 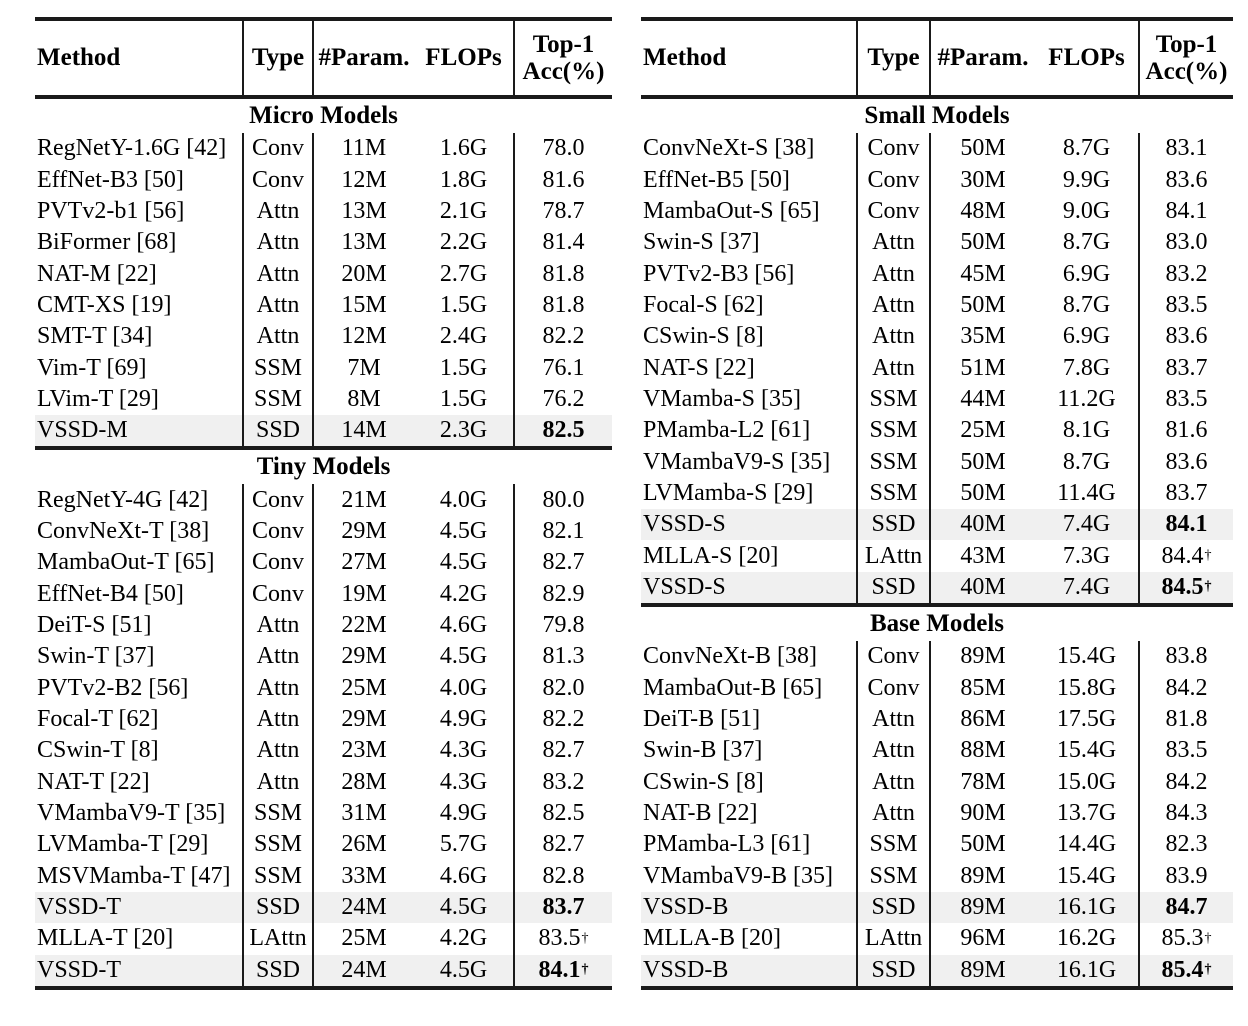 I want to click on flops-cell: 1.5G, so click(x=463, y=367).